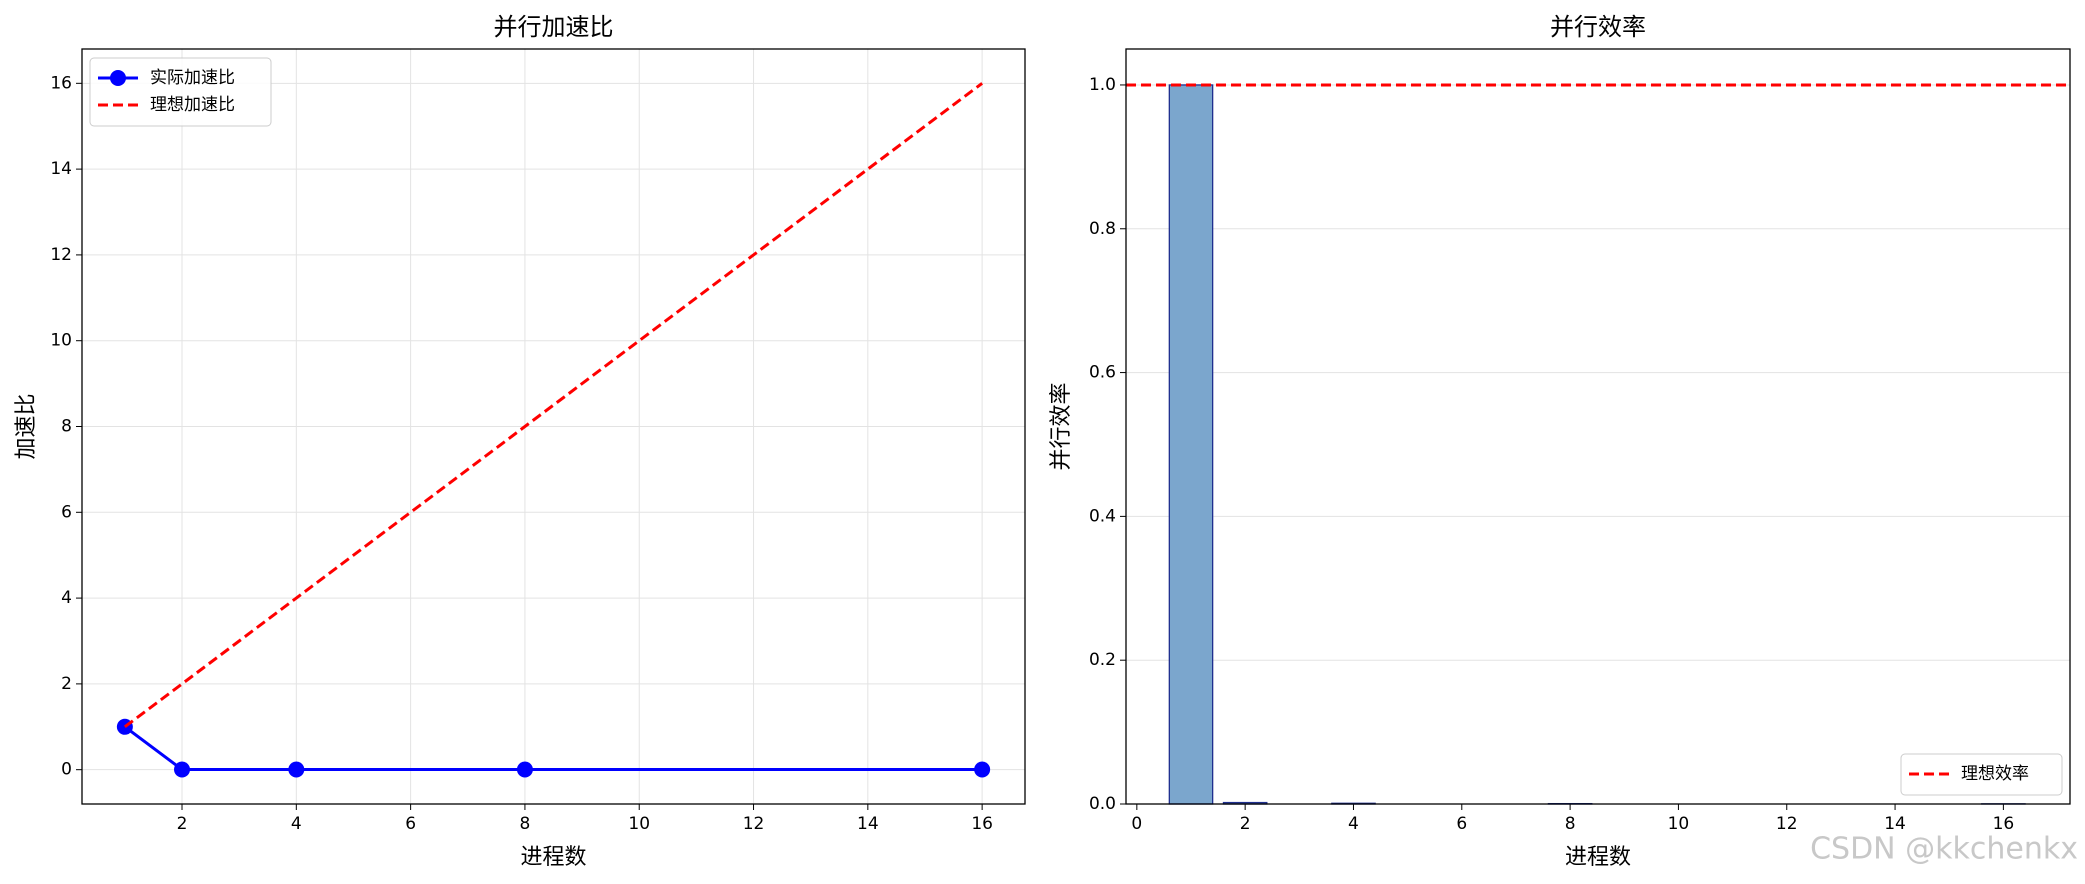 The image size is (2085, 884). What do you see at coordinates (1102, 660) in the screenshot?
I see `y-tick-label: 0.2` at bounding box center [1102, 660].